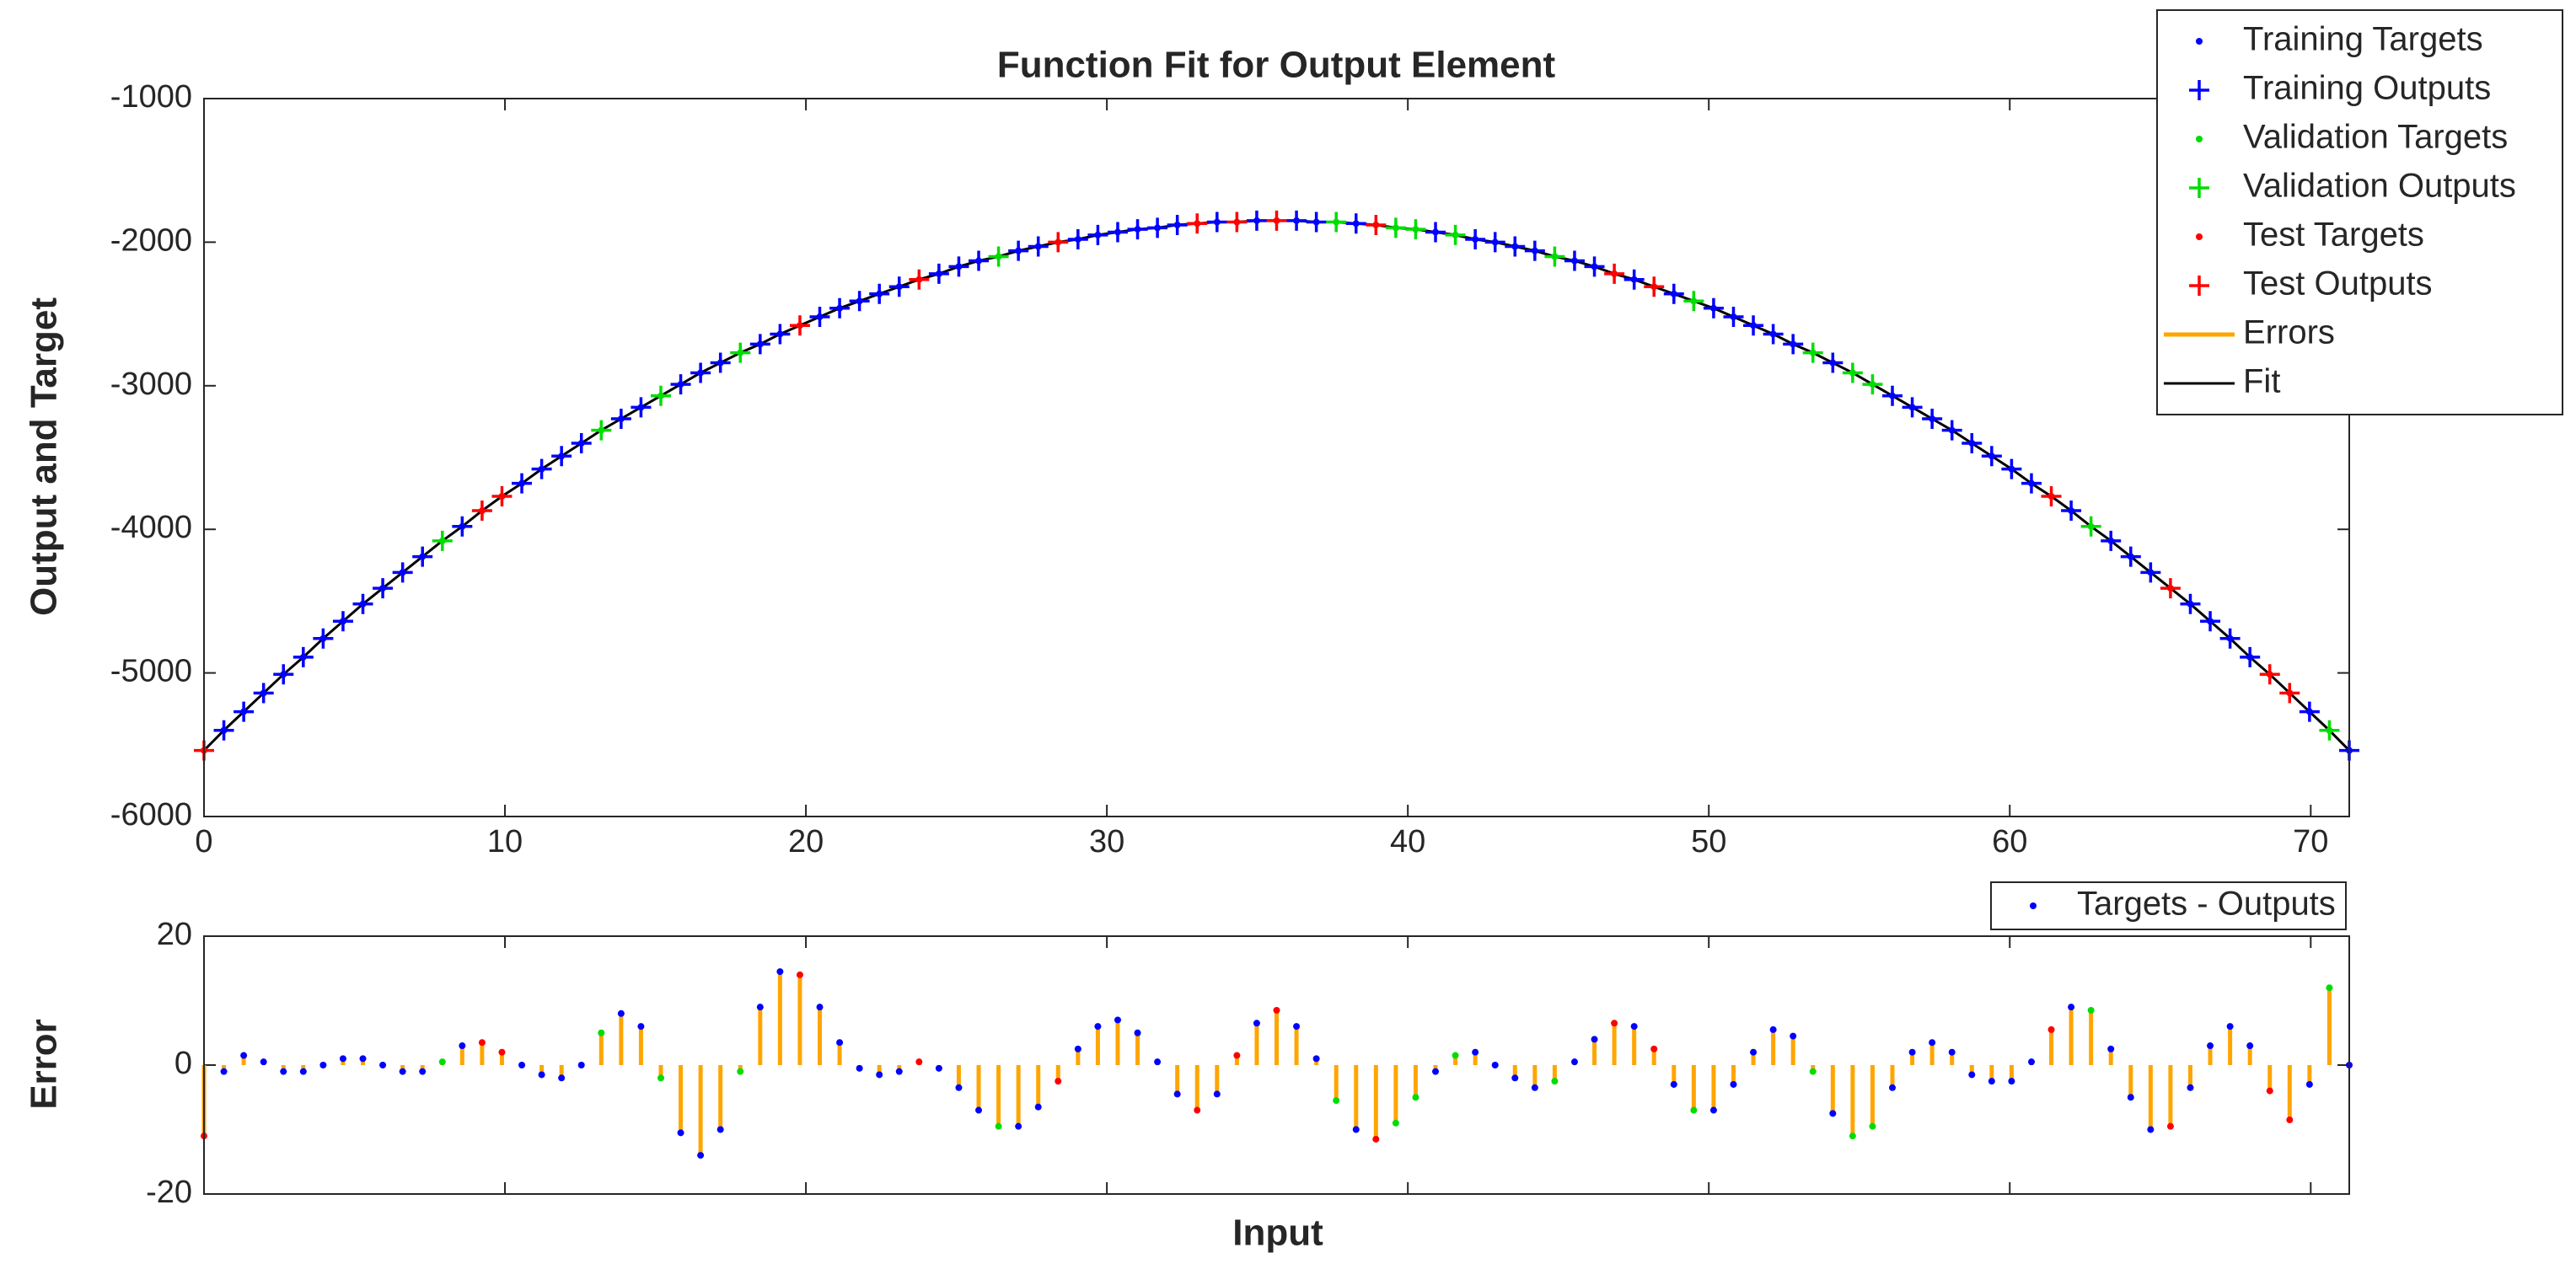 This screenshot has width=2576, height=1269. I want to click on chart-title: Function Fit for Output Element, so click(1276, 65).